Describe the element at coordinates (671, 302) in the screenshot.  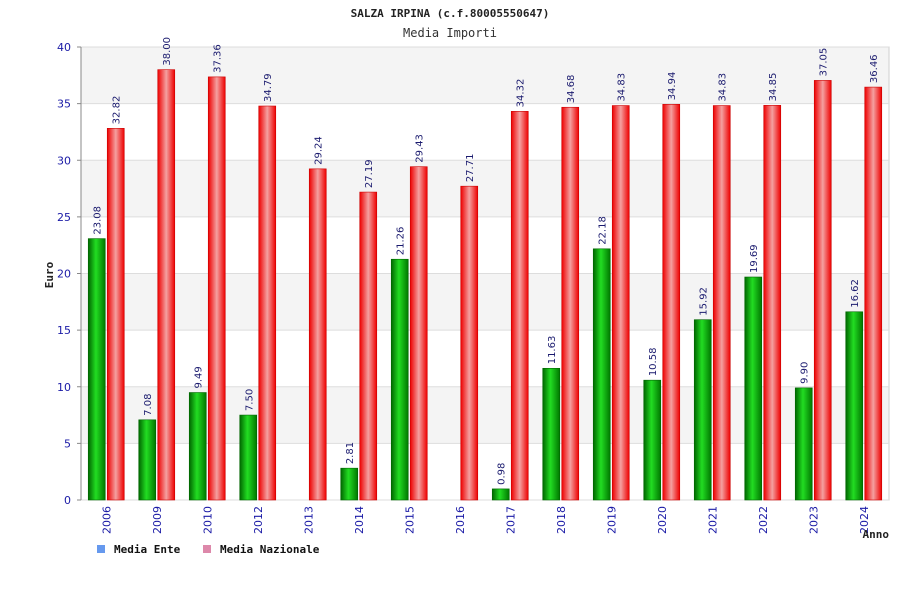
I see `bar-media-nazionale-2020` at that location.